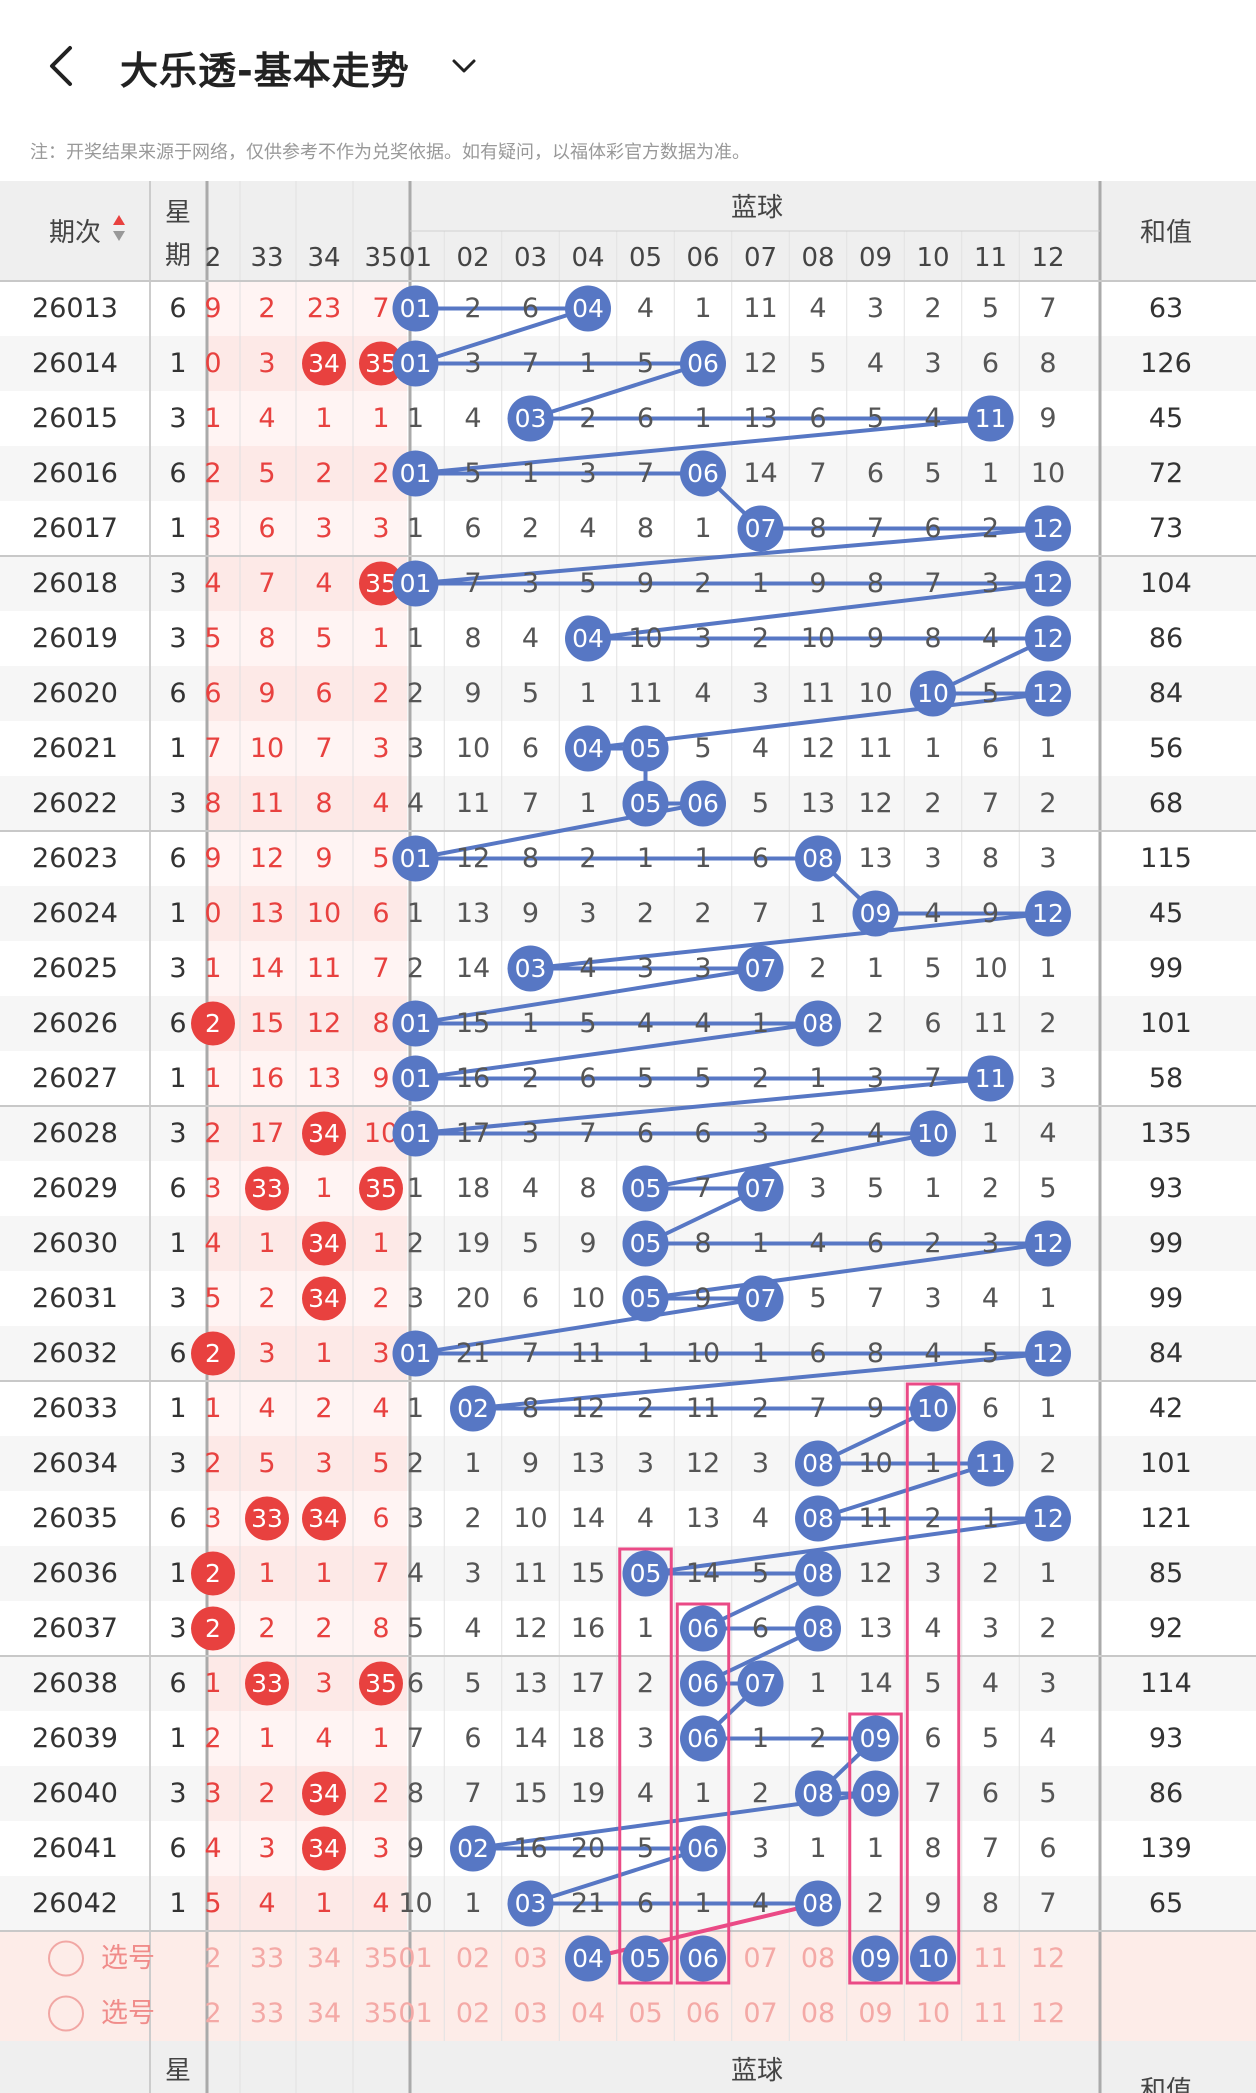 Image resolution: width=1256 pixels, height=2093 pixels. What do you see at coordinates (119, 236) in the screenshot?
I see `sort-down-icon` at bounding box center [119, 236].